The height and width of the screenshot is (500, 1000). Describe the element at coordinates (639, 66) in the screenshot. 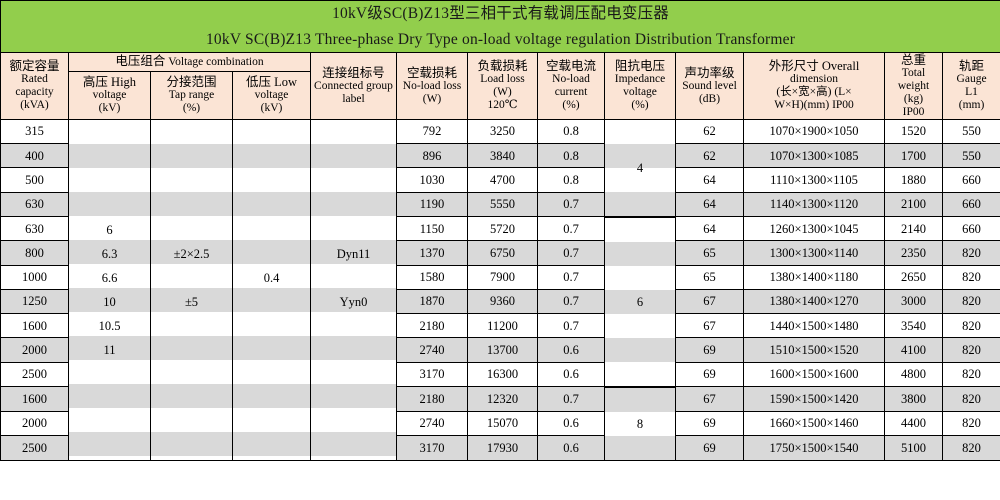

I see `header-impedance-voltage-cn: 阻抗电压` at that location.